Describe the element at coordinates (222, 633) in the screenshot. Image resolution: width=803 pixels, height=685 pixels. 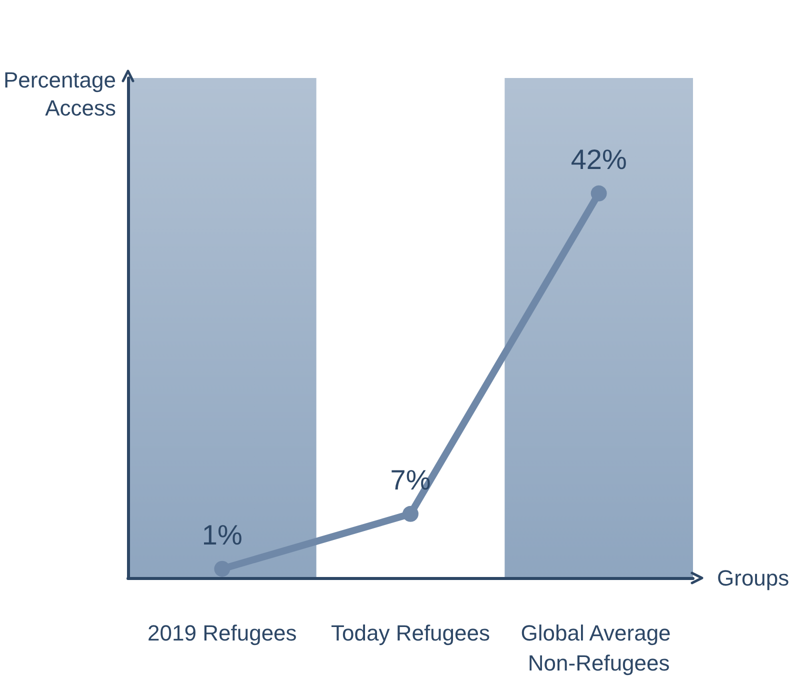
I see `x-tick-label: 2019 Refugees` at that location.